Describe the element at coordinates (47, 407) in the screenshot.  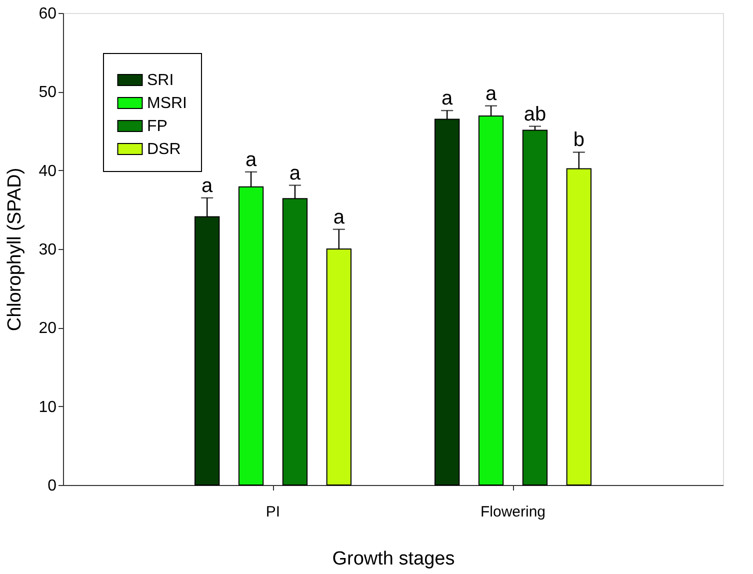
I see `y-tick-label: 10` at that location.